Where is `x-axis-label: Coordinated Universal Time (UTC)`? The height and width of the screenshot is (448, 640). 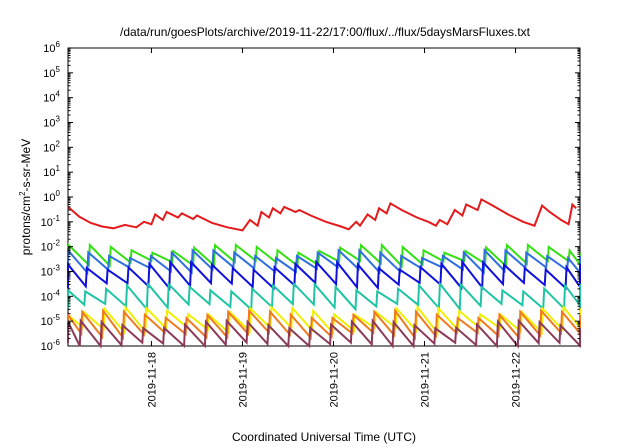
x-axis-label: Coordinated Universal Time (UTC) is located at coordinates (324, 437).